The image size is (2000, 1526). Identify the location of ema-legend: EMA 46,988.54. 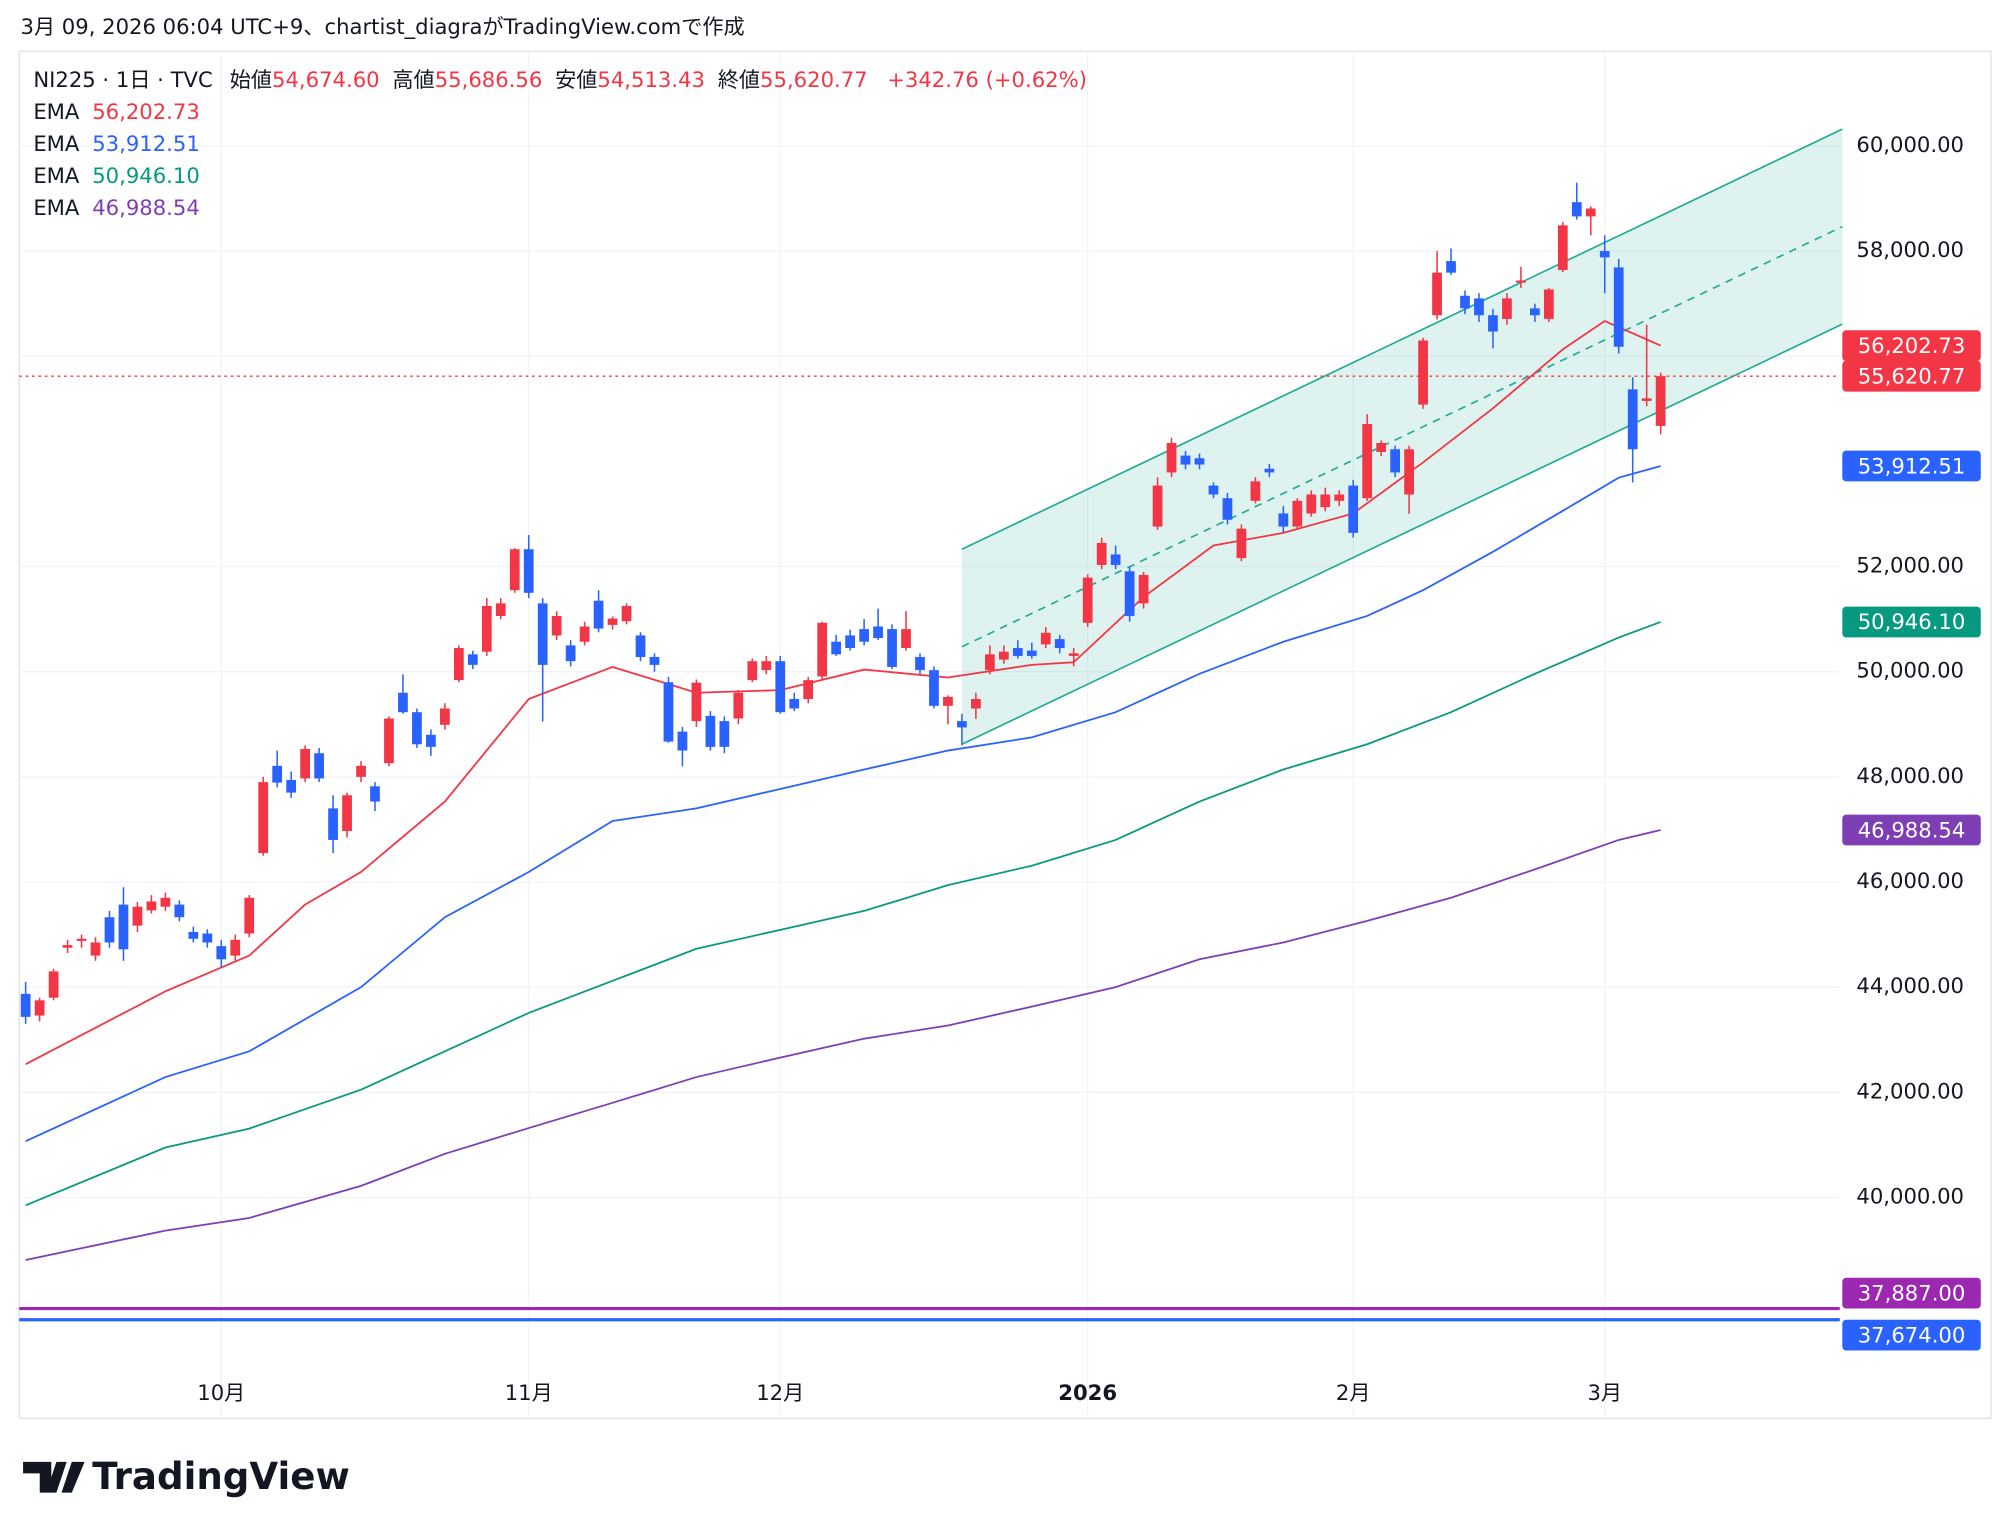
(116, 207).